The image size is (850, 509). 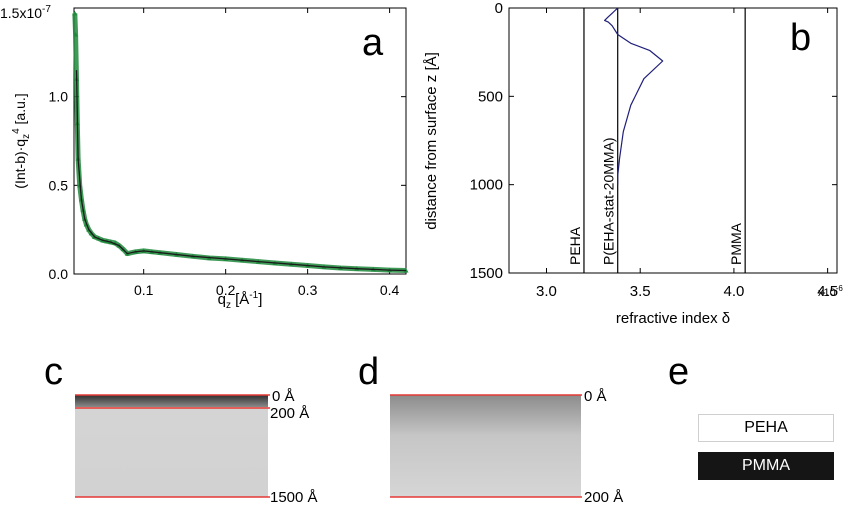 What do you see at coordinates (59, 97) in the screenshot?
I see `panel-a-y-tick-label: 1.0` at bounding box center [59, 97].